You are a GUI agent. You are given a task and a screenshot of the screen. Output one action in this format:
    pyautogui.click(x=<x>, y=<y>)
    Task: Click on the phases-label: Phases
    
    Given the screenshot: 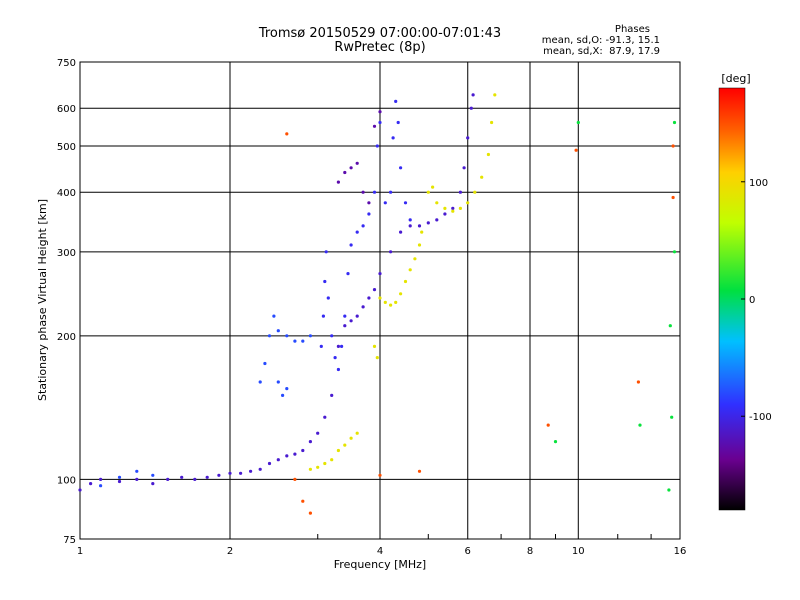 What is the action you would take?
    pyautogui.click(x=632, y=29)
    